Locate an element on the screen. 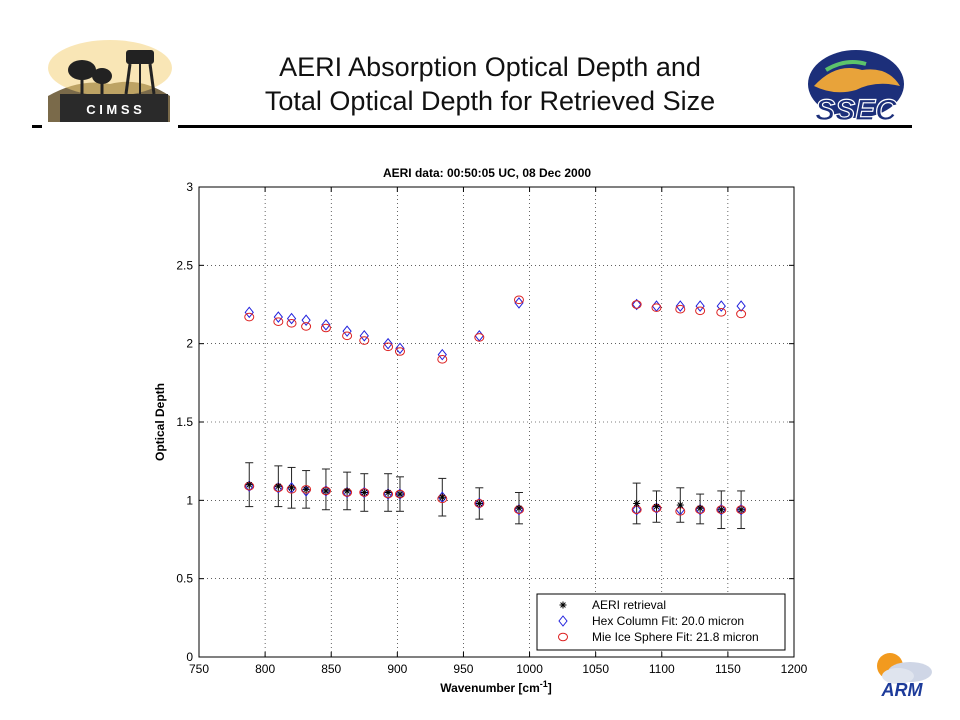 The width and height of the screenshot is (960, 720). legend-box is located at coordinates (661, 622).